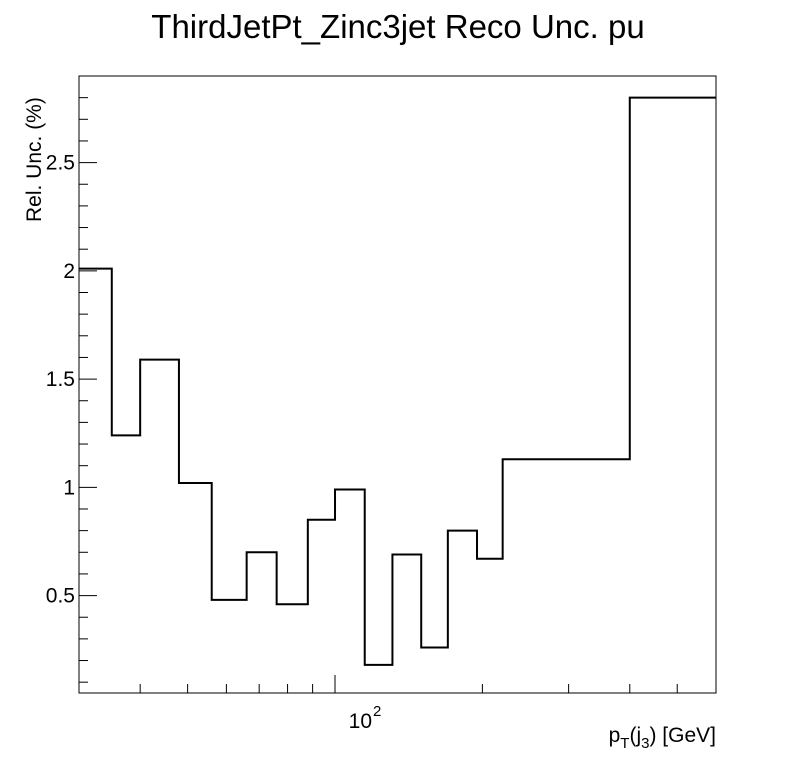 The height and width of the screenshot is (772, 796). What do you see at coordinates (60, 379) in the screenshot?
I see `y-tick-label: 1.5` at bounding box center [60, 379].